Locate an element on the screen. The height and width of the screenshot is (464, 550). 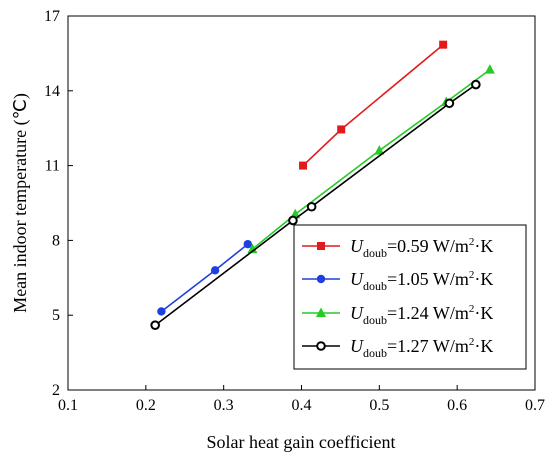
y-tick-label: 8 is located at coordinates (56, 240).